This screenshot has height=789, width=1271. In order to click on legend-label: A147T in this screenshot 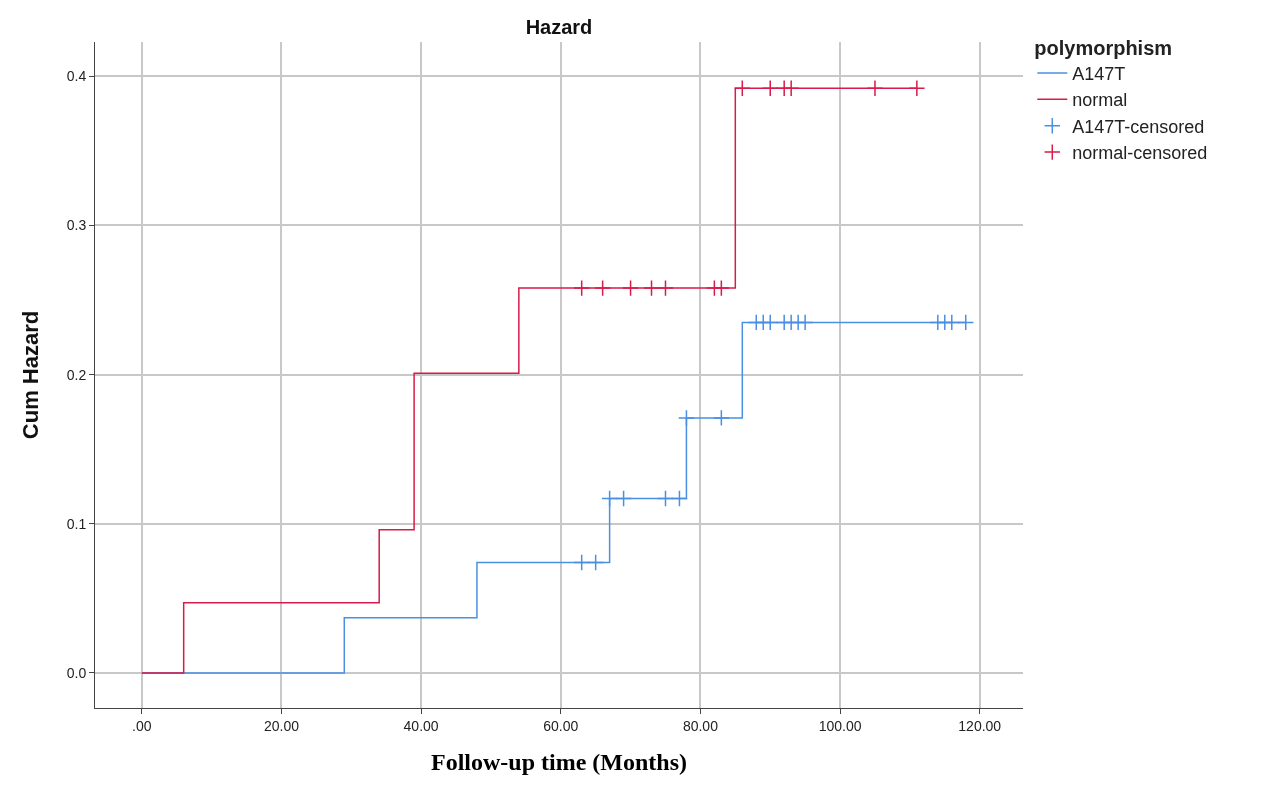, I will do `click(1099, 73)`.